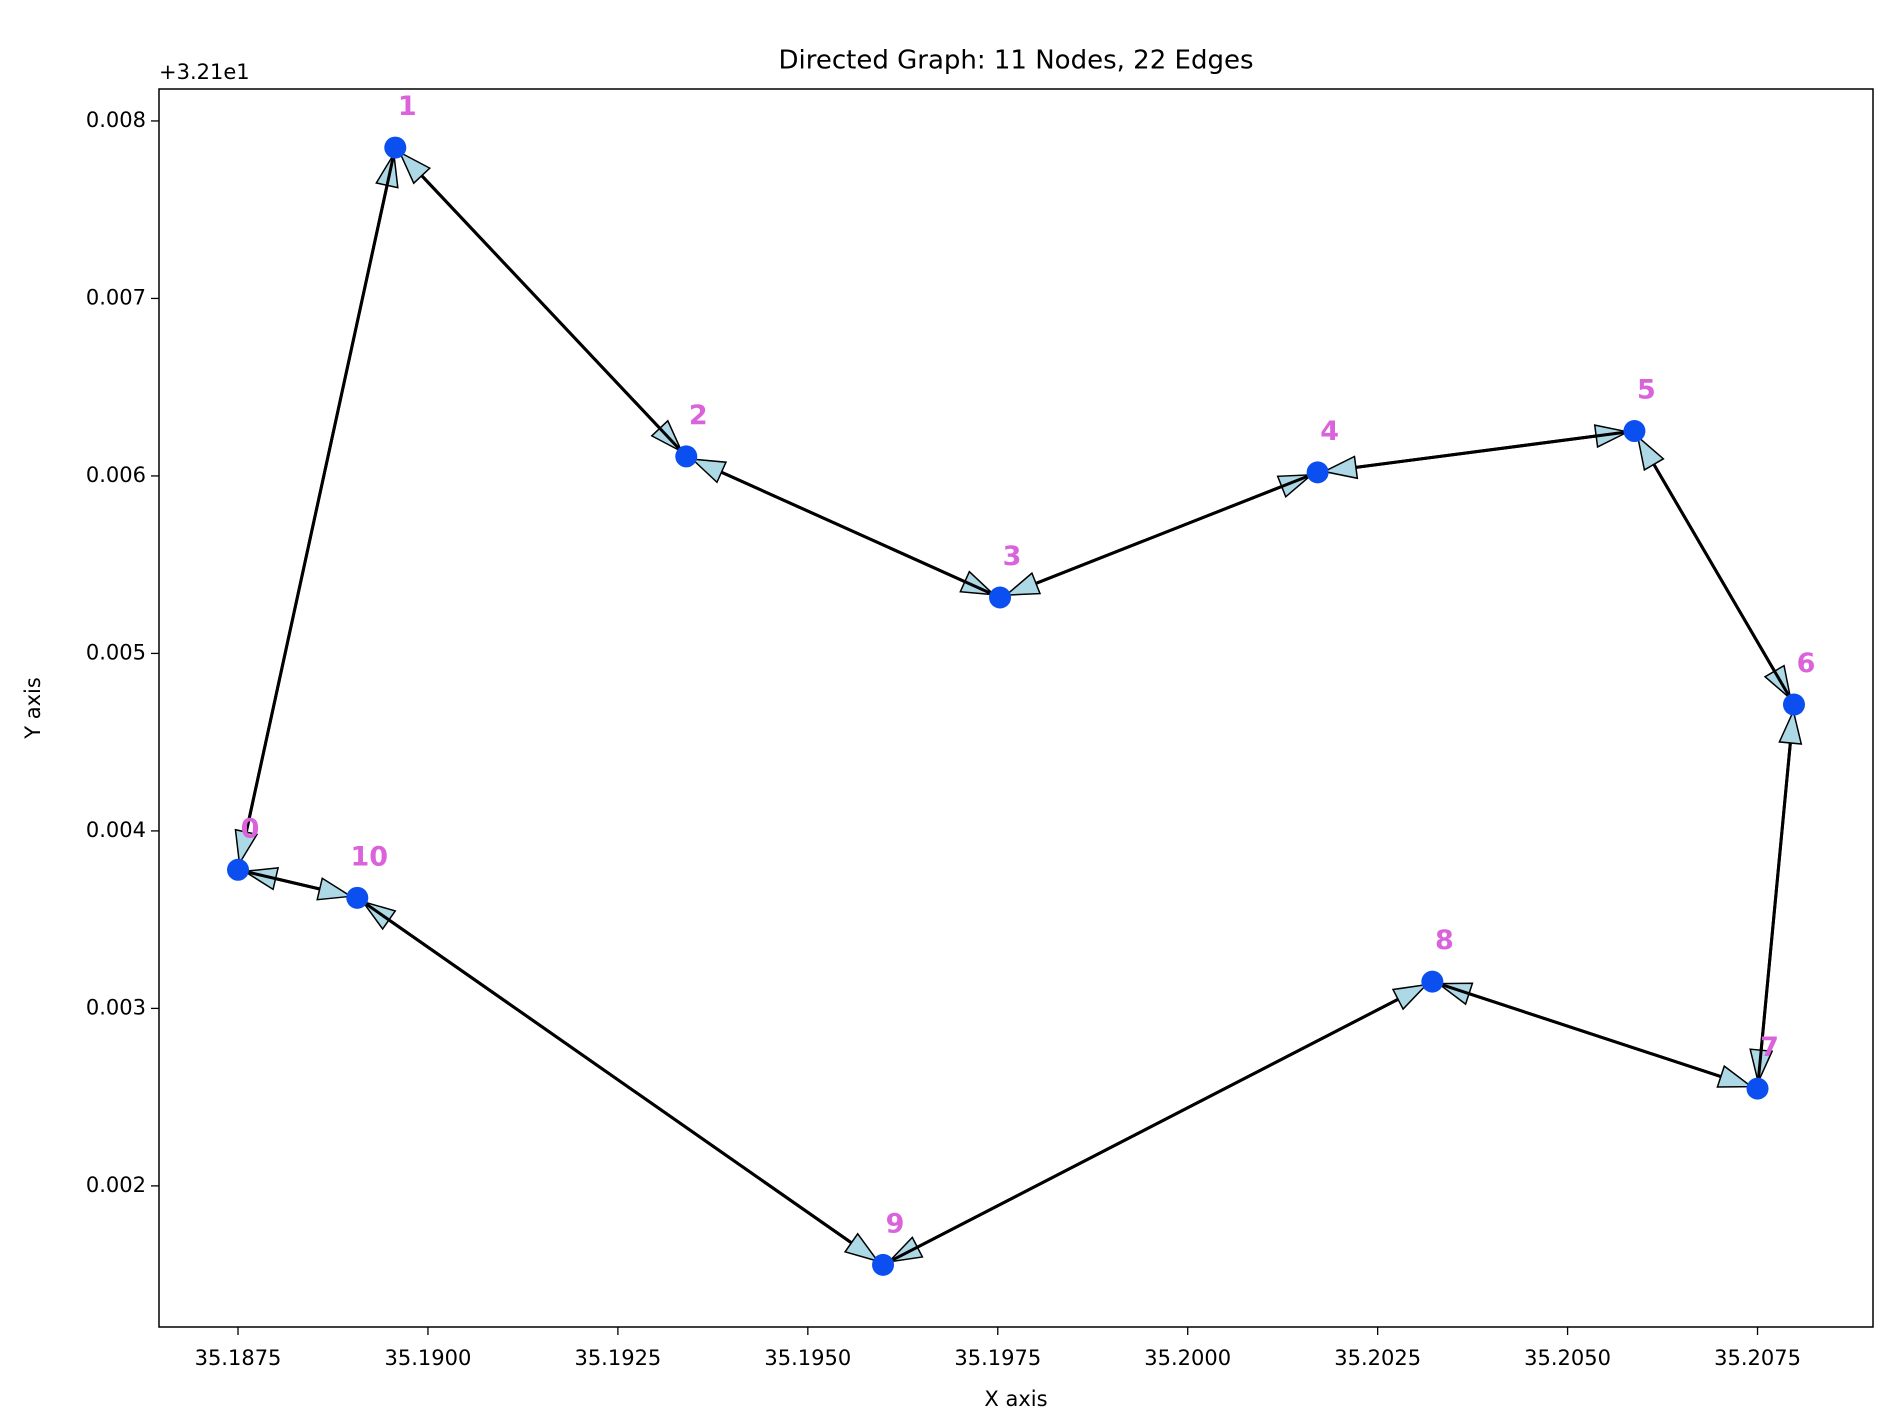 The width and height of the screenshot is (1898, 1416). Describe the element at coordinates (116, 120) in the screenshot. I see `y-tick-label: 0.008` at that location.